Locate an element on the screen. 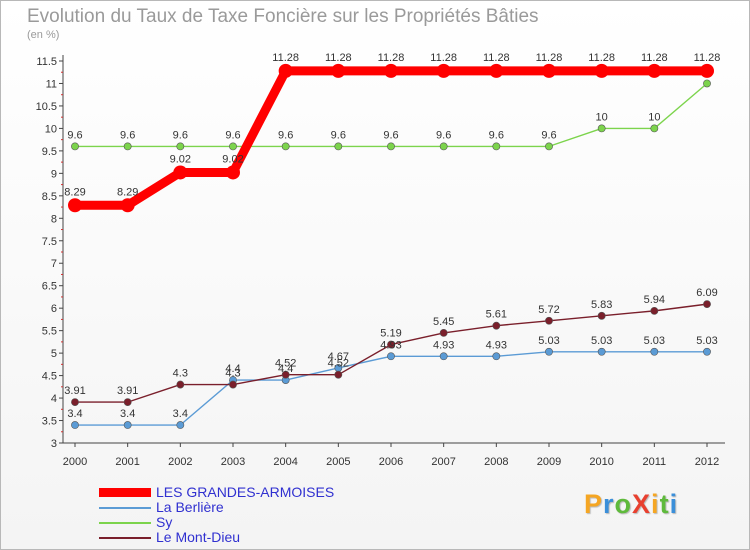 The width and height of the screenshot is (750, 550). x-tick-label: 2005 is located at coordinates (338, 462).